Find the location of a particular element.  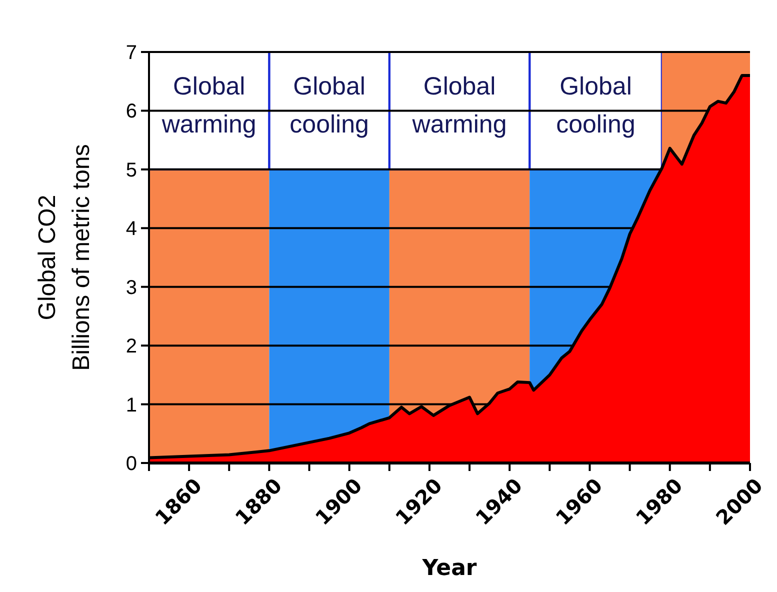

y-tick-label: 3 is located at coordinates (131, 287).